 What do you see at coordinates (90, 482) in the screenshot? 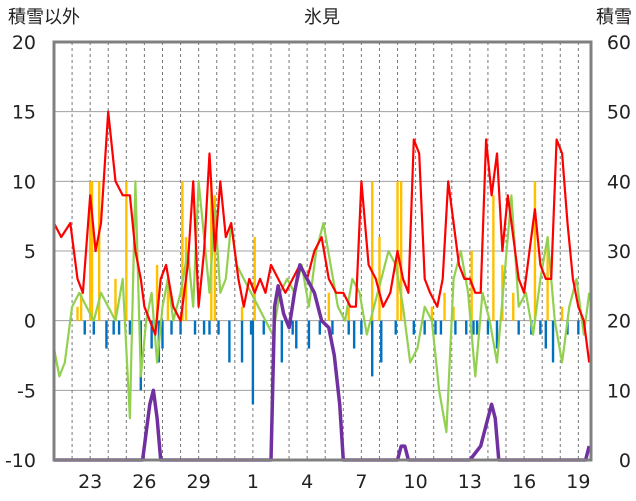
I see `x-tick-label: 23` at bounding box center [90, 482].